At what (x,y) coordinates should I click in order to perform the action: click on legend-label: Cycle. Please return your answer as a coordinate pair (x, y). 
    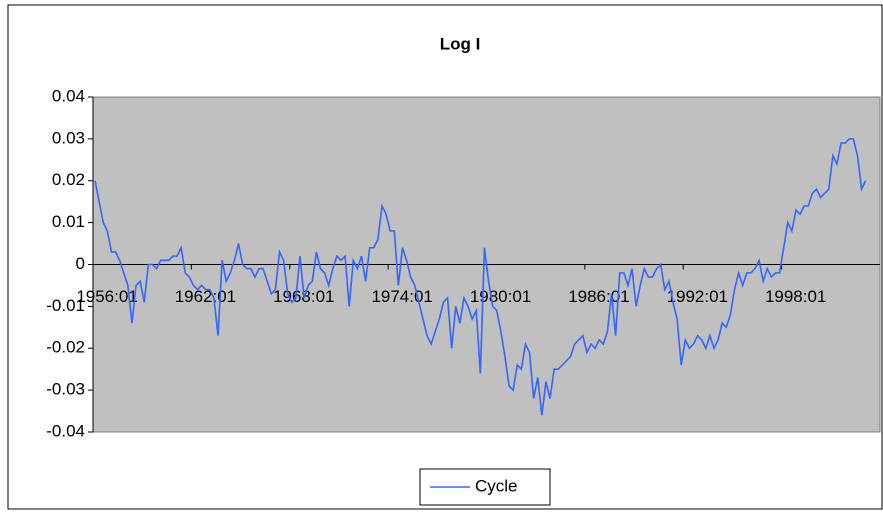
    Looking at the image, I should click on (496, 485).